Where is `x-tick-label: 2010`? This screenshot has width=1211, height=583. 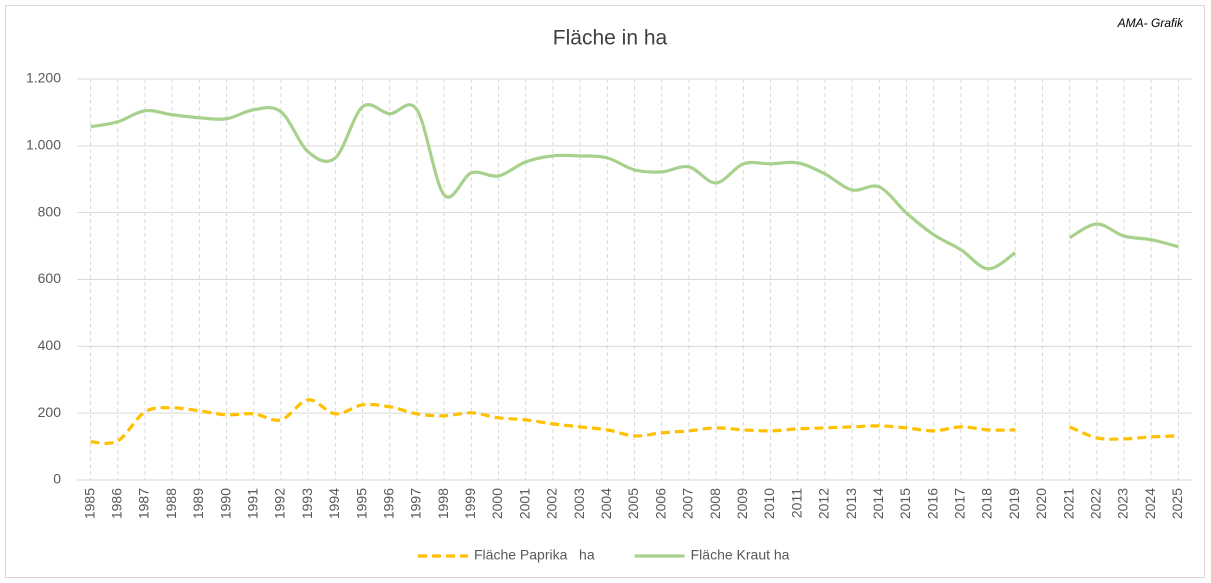
x-tick-label: 2010 is located at coordinates (769, 503).